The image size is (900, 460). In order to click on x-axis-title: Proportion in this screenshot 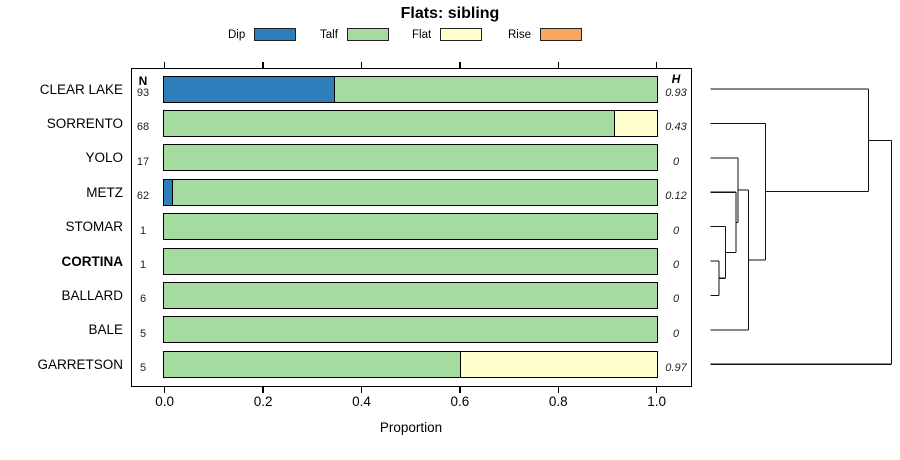, I will do `click(411, 427)`.